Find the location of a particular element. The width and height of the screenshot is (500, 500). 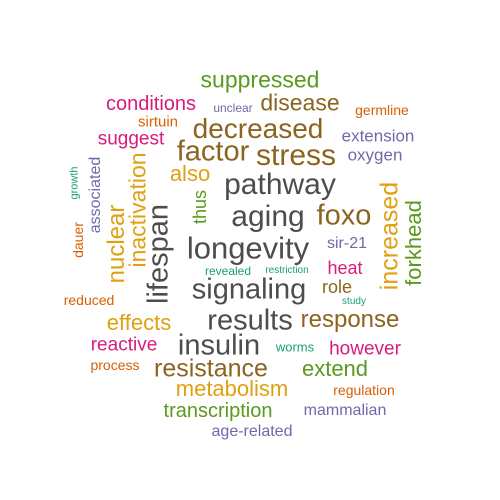

word-reactive: reactive is located at coordinates (124, 345).